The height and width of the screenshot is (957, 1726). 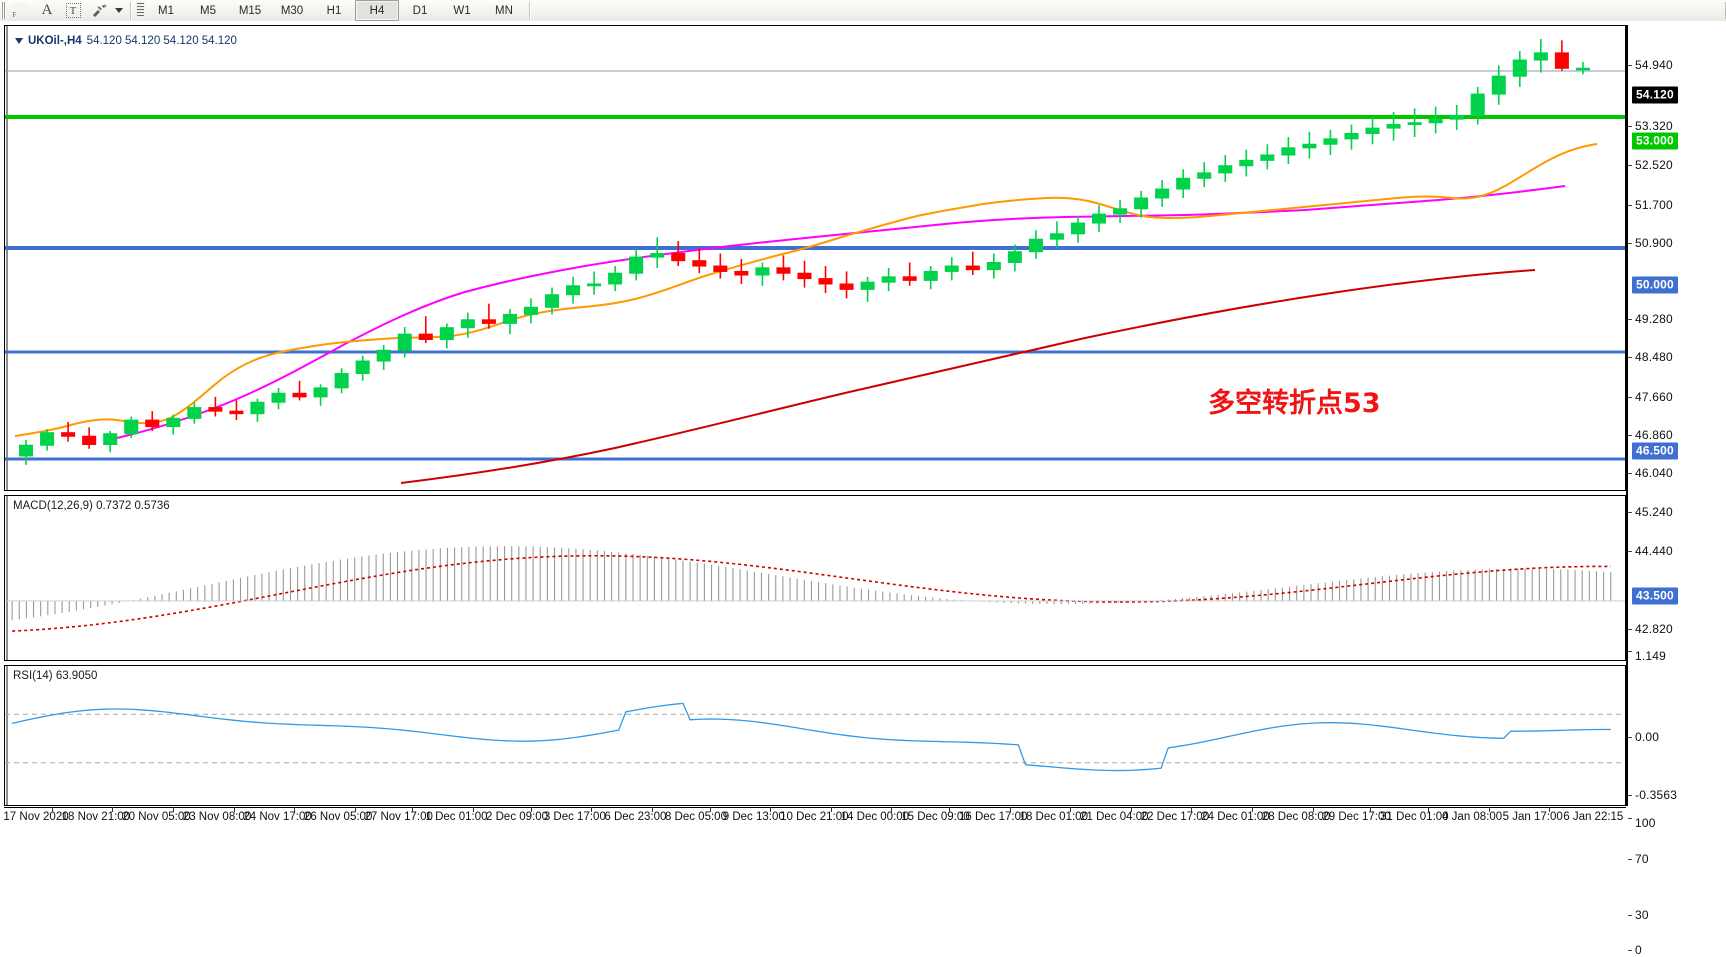 I want to click on timeframe-h4: H4, so click(x=377, y=10).